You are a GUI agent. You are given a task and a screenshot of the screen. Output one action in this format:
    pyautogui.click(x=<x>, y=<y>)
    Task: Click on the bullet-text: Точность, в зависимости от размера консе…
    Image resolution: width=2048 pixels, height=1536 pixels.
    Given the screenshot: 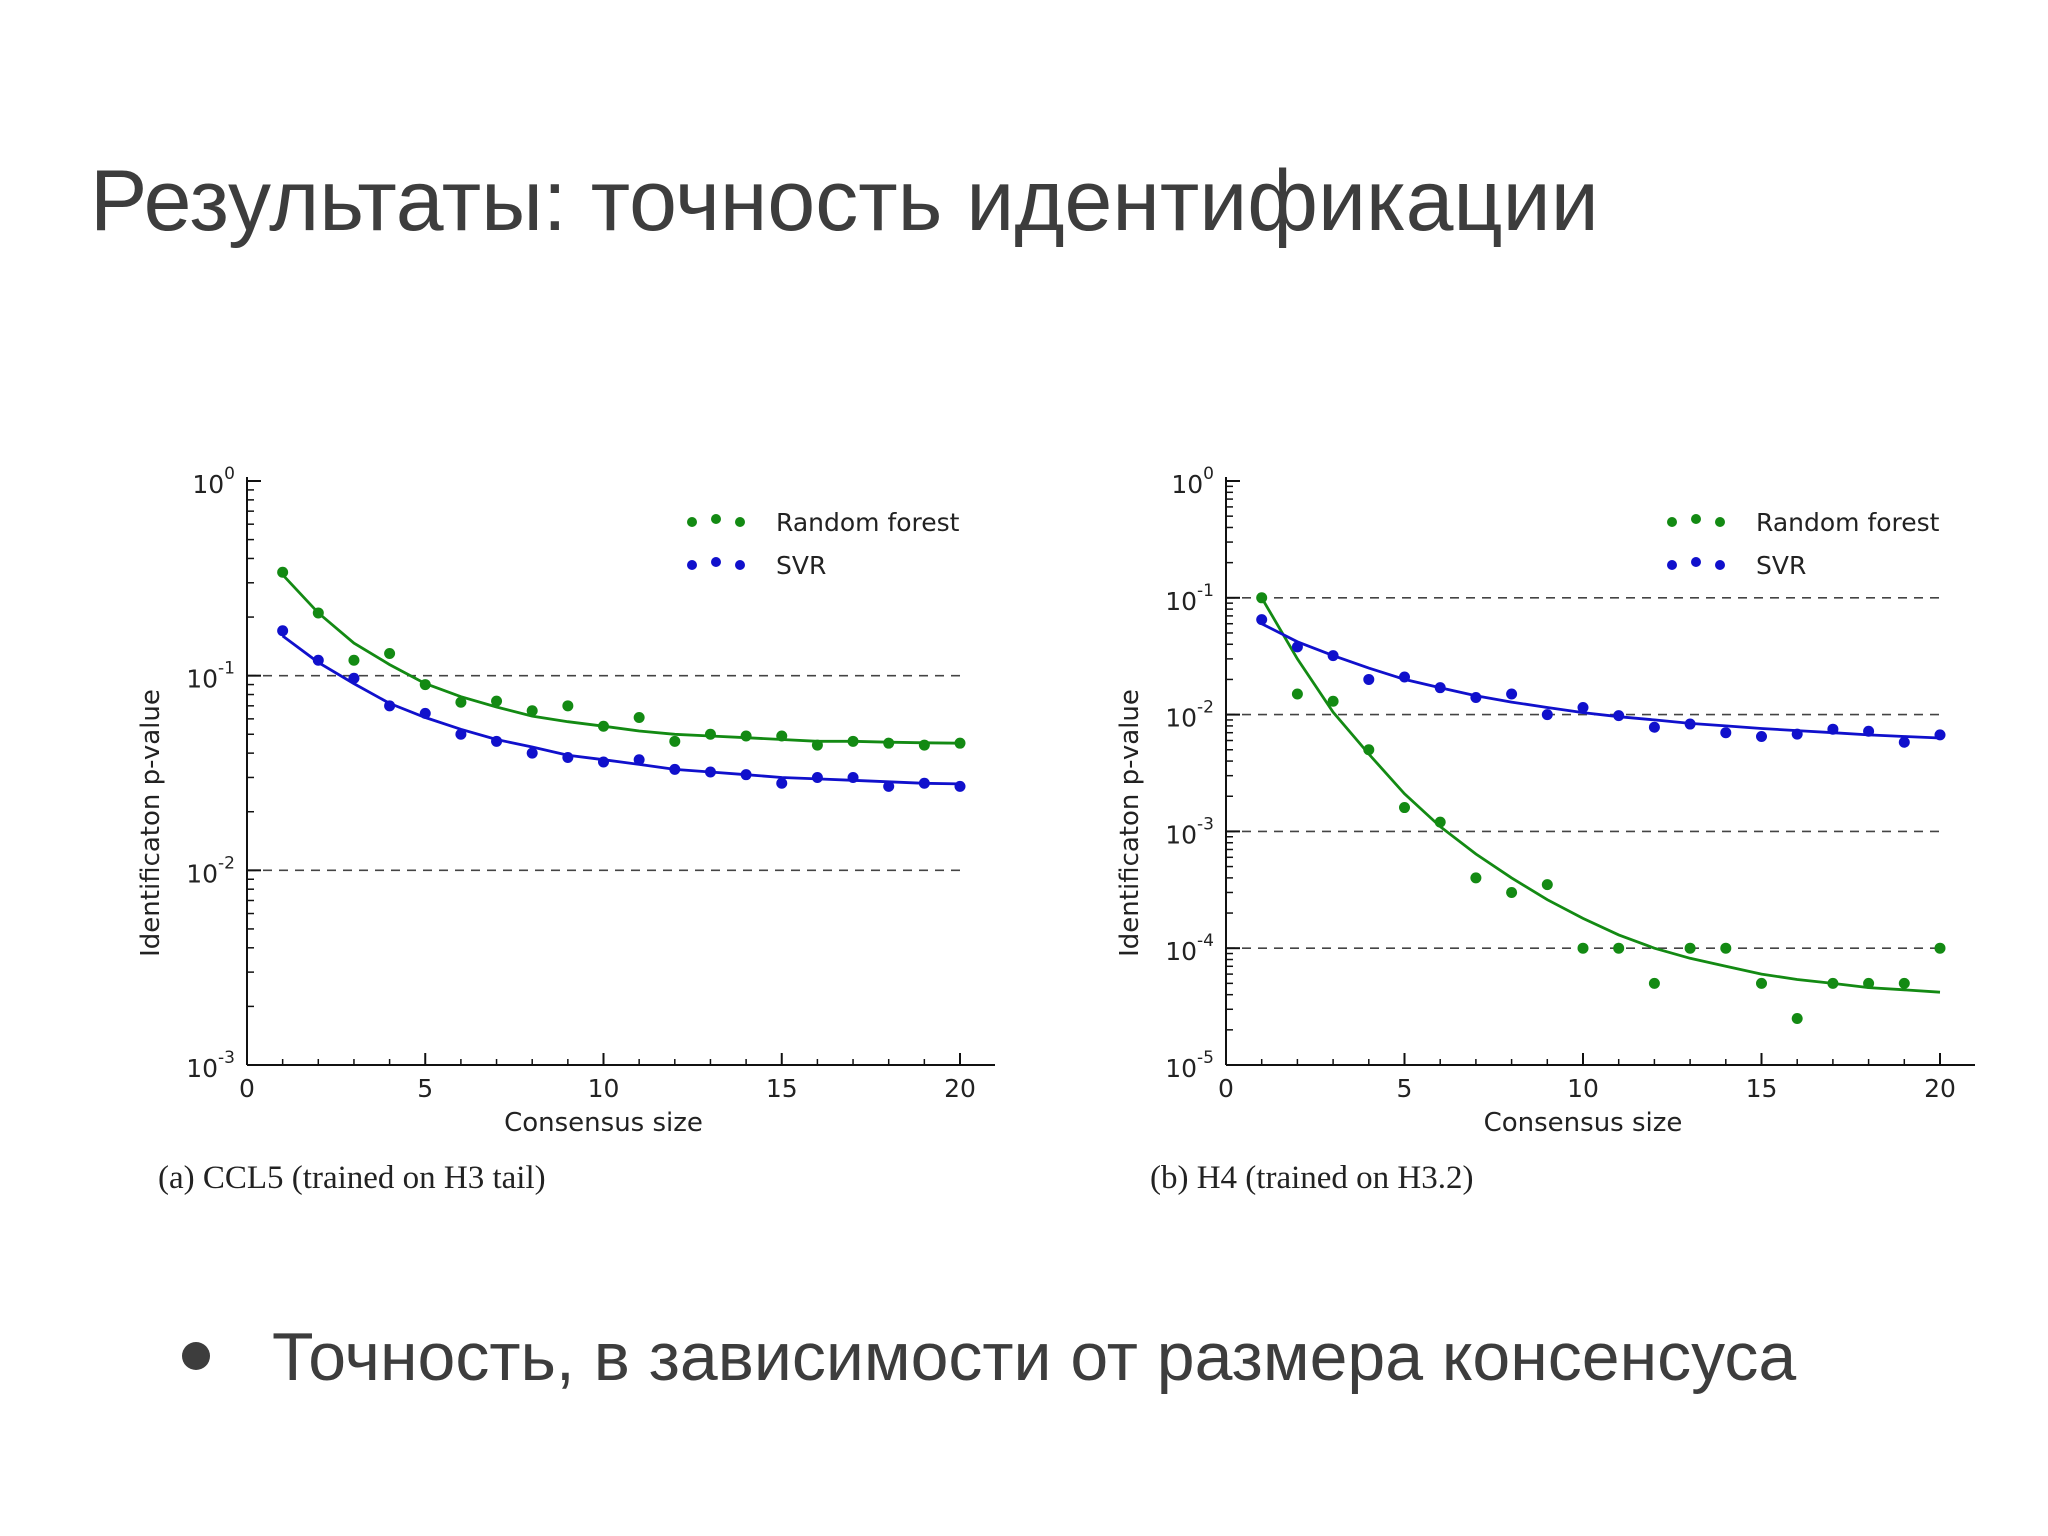 What is the action you would take?
    pyautogui.click(x=1034, y=1357)
    